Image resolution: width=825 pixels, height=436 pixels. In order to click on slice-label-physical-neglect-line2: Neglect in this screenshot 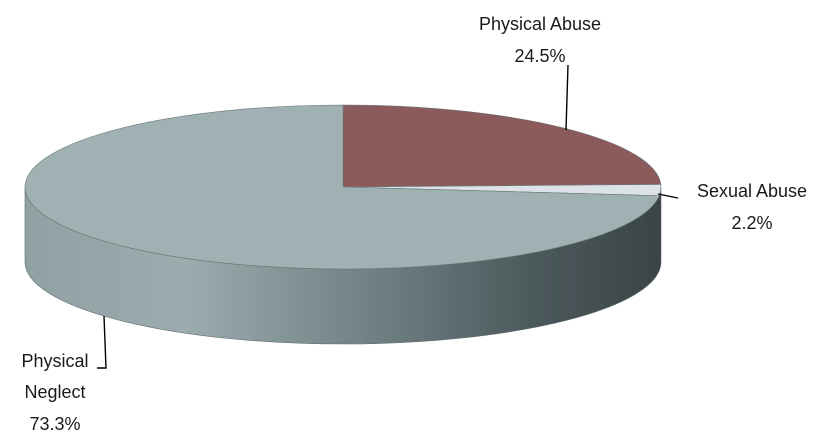, I will do `click(54, 392)`.